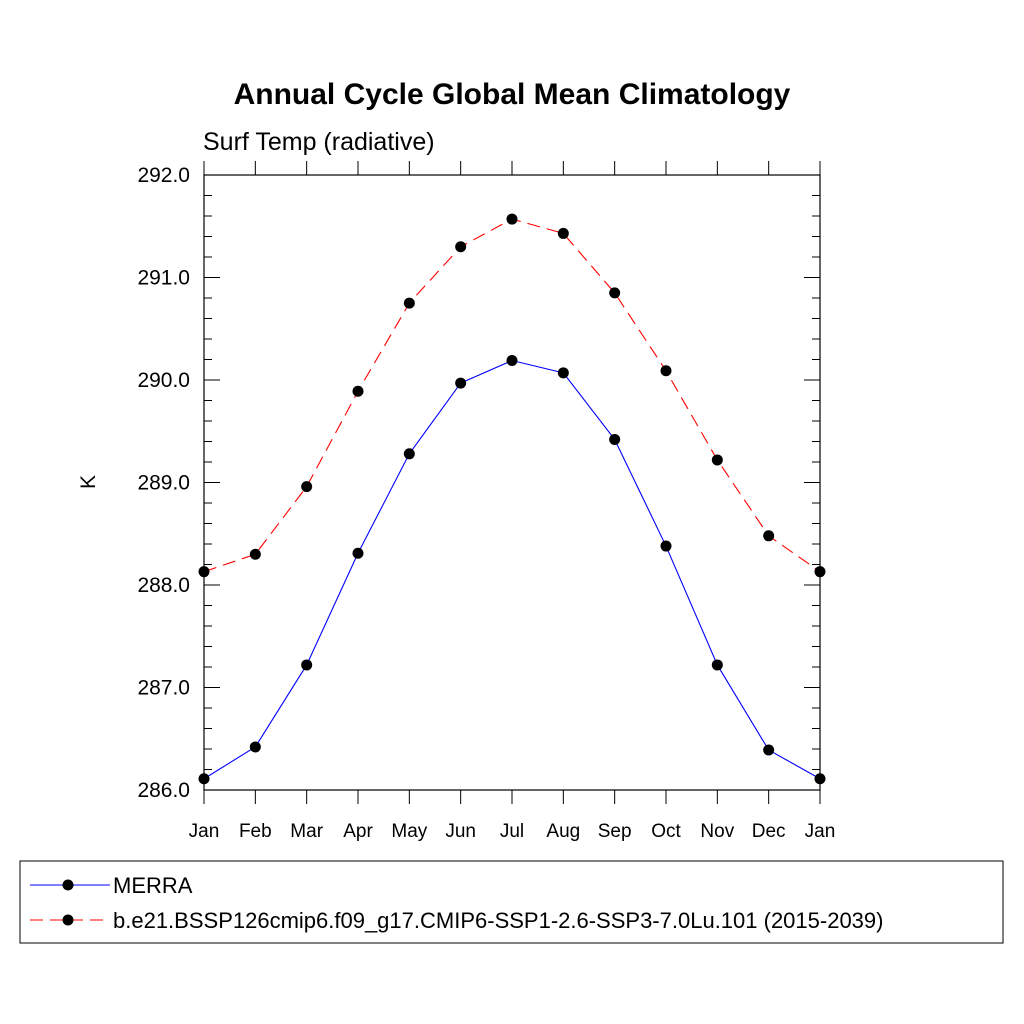  Describe the element at coordinates (153, 885) in the screenshot. I see `legend-label-1: MERRA` at that location.